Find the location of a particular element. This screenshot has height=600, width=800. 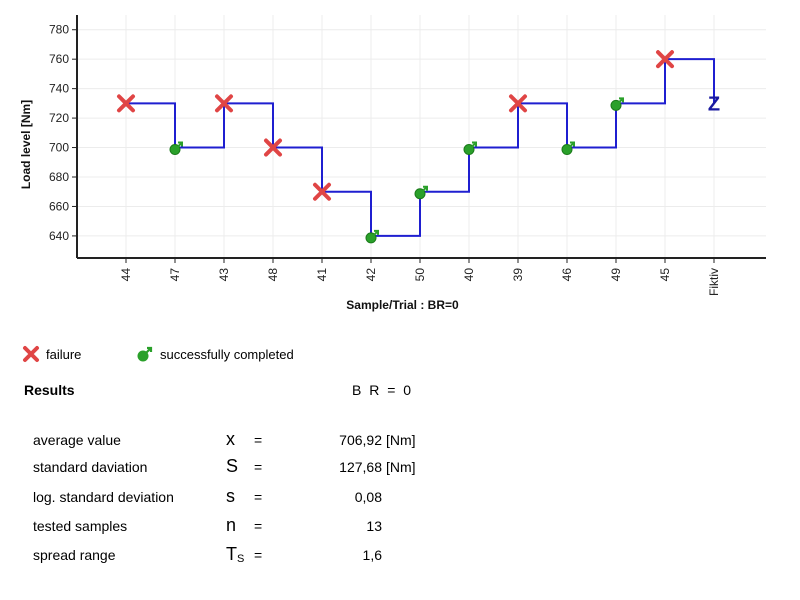

results-row: average value x = 706,92 [Nm] is located at coordinates (400, 442).